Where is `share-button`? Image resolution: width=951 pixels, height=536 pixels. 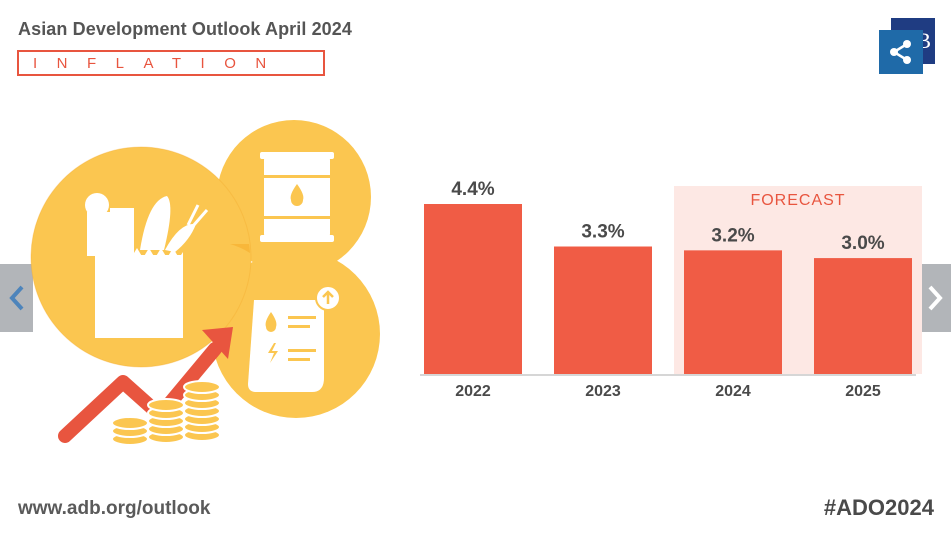
share-button is located at coordinates (901, 52).